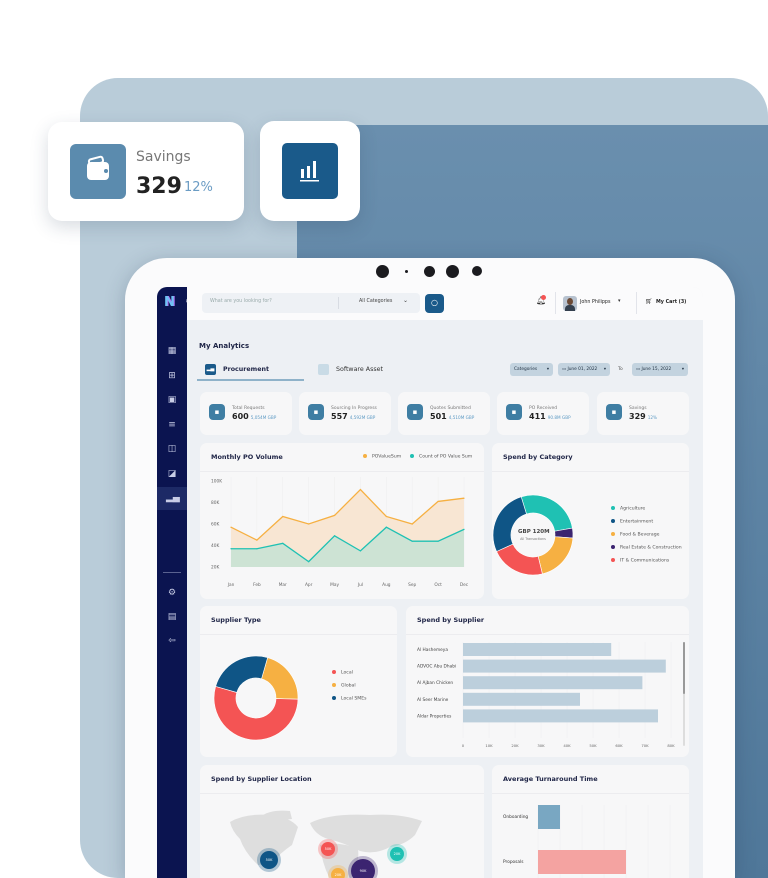  Describe the element at coordinates (406, 300) in the screenshot. I see `chevron-down-icon: ⌄` at that location.